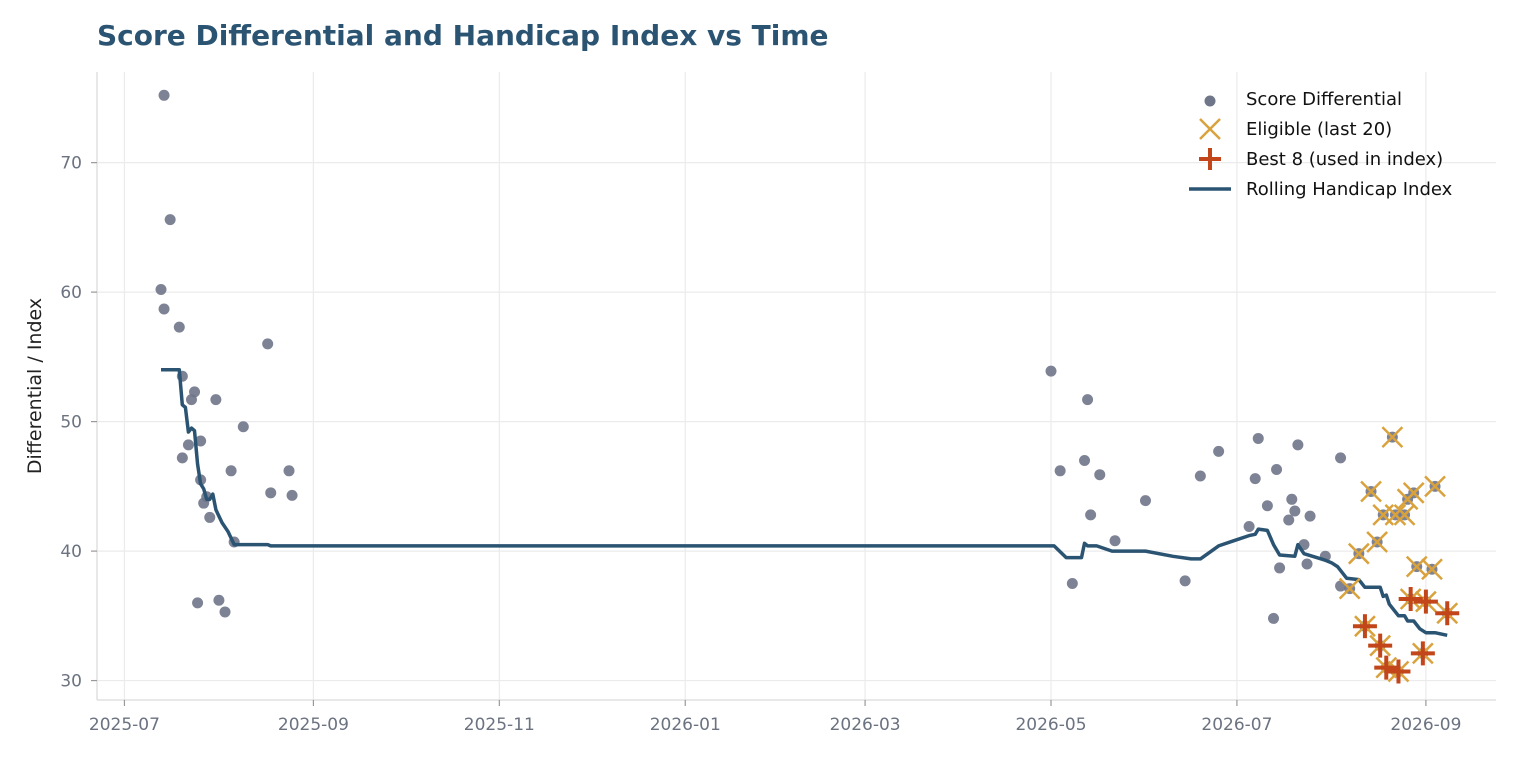 The width and height of the screenshot is (1520, 760). What do you see at coordinates (1344, 159) in the screenshot?
I see `legend-label: Best 8 (used in index)` at bounding box center [1344, 159].